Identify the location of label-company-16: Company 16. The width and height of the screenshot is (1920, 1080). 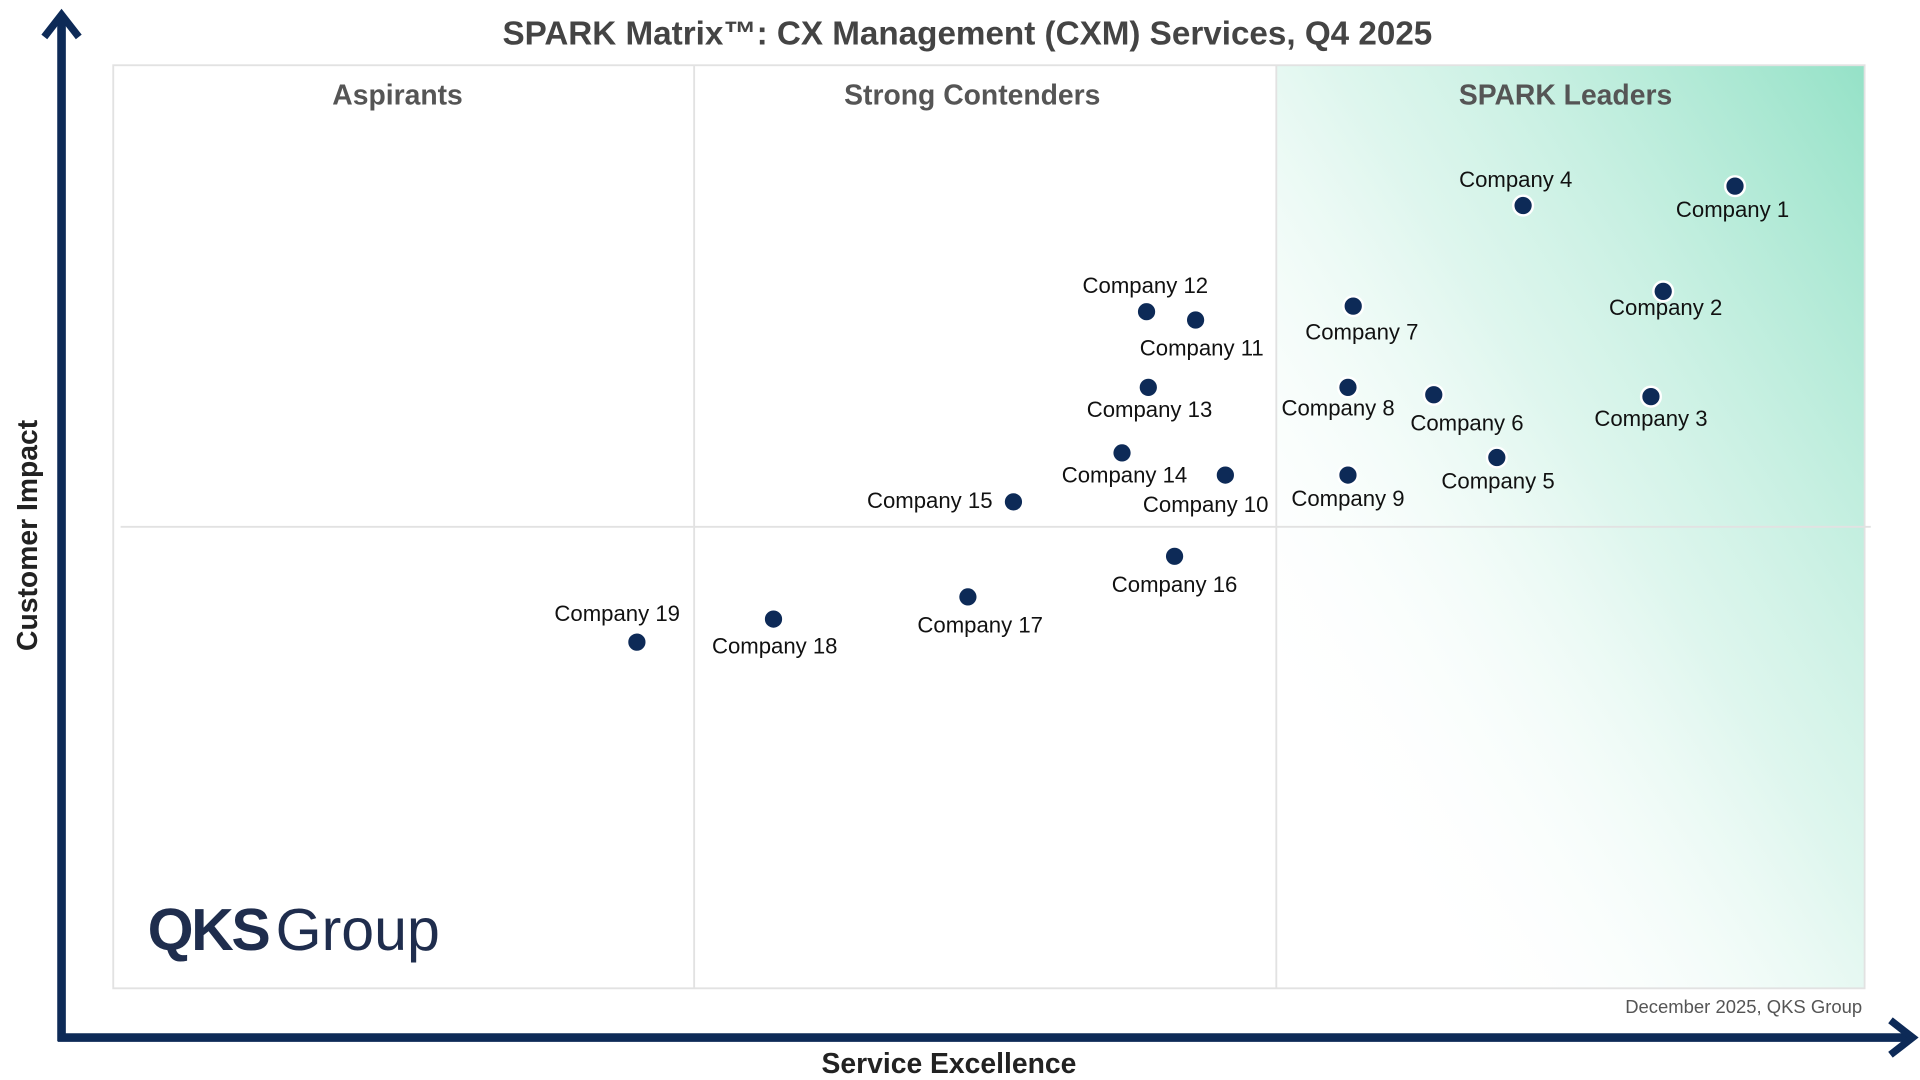
(1175, 584).